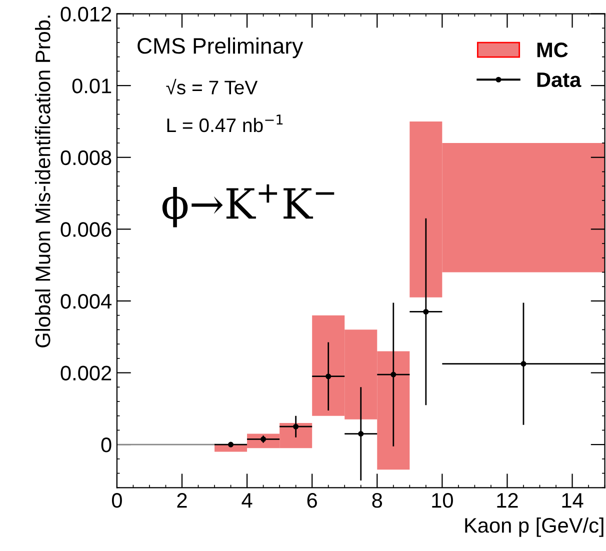  Describe the element at coordinates (42, 182) in the screenshot. I see `y-axis-title: Global Muon Mis-identification Prob.` at that location.